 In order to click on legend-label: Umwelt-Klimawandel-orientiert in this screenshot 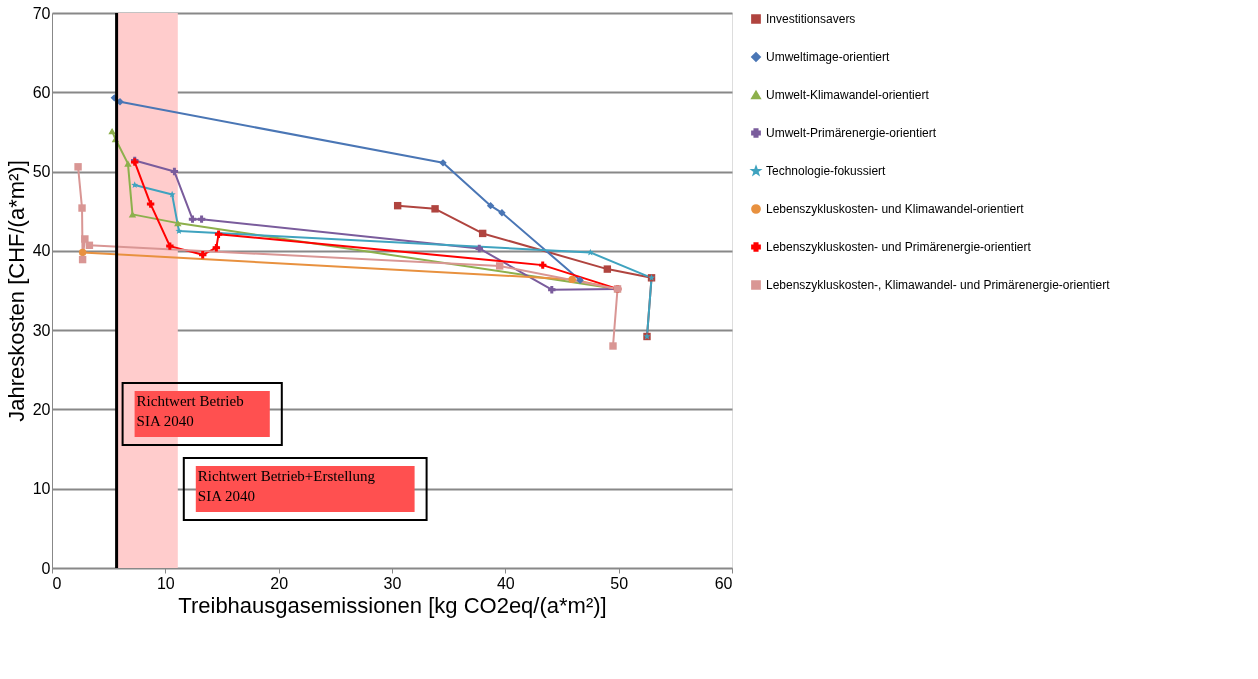, I will do `click(848, 95)`.